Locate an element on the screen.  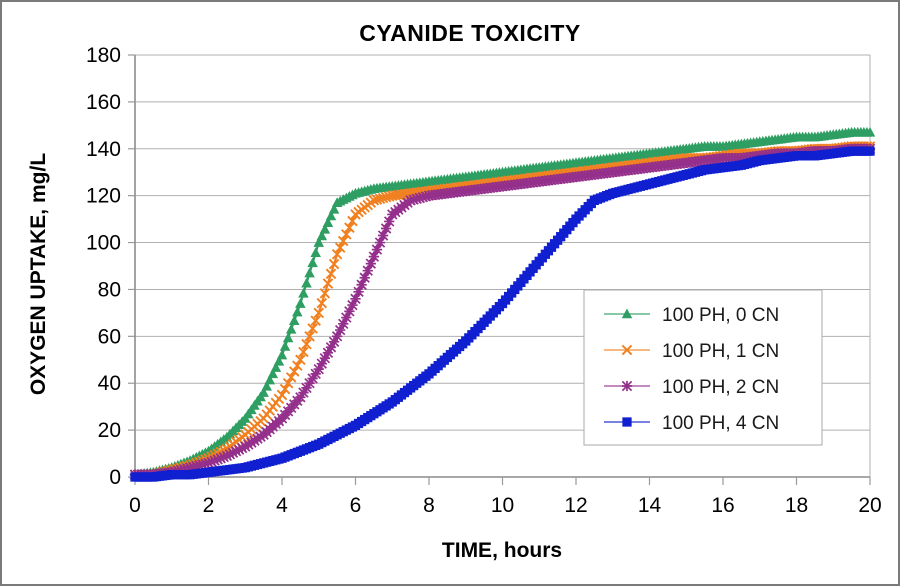
x-tick-label: 2 is located at coordinates (209, 505).